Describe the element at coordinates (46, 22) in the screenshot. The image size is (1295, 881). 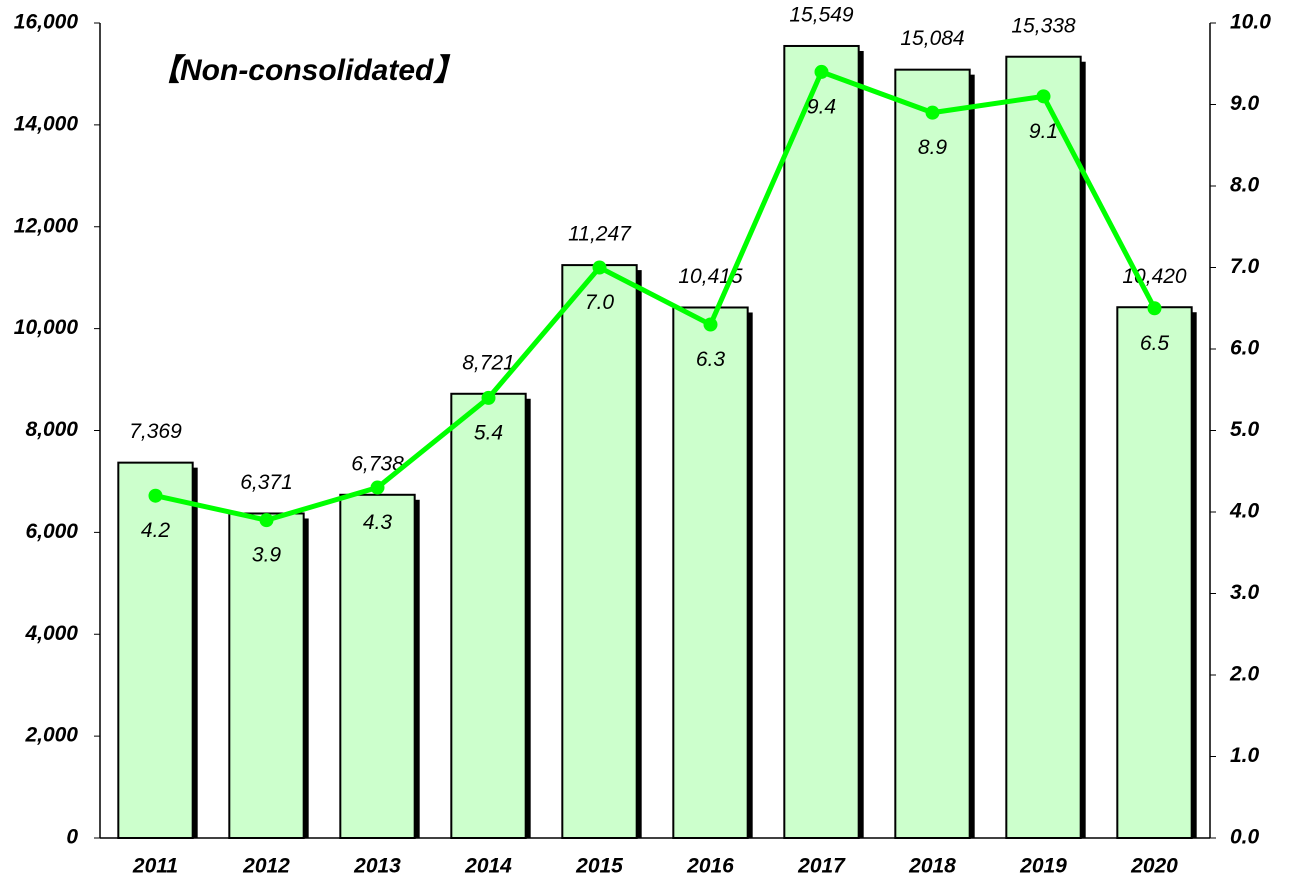
I see `y-tick-label: 16,000` at that location.